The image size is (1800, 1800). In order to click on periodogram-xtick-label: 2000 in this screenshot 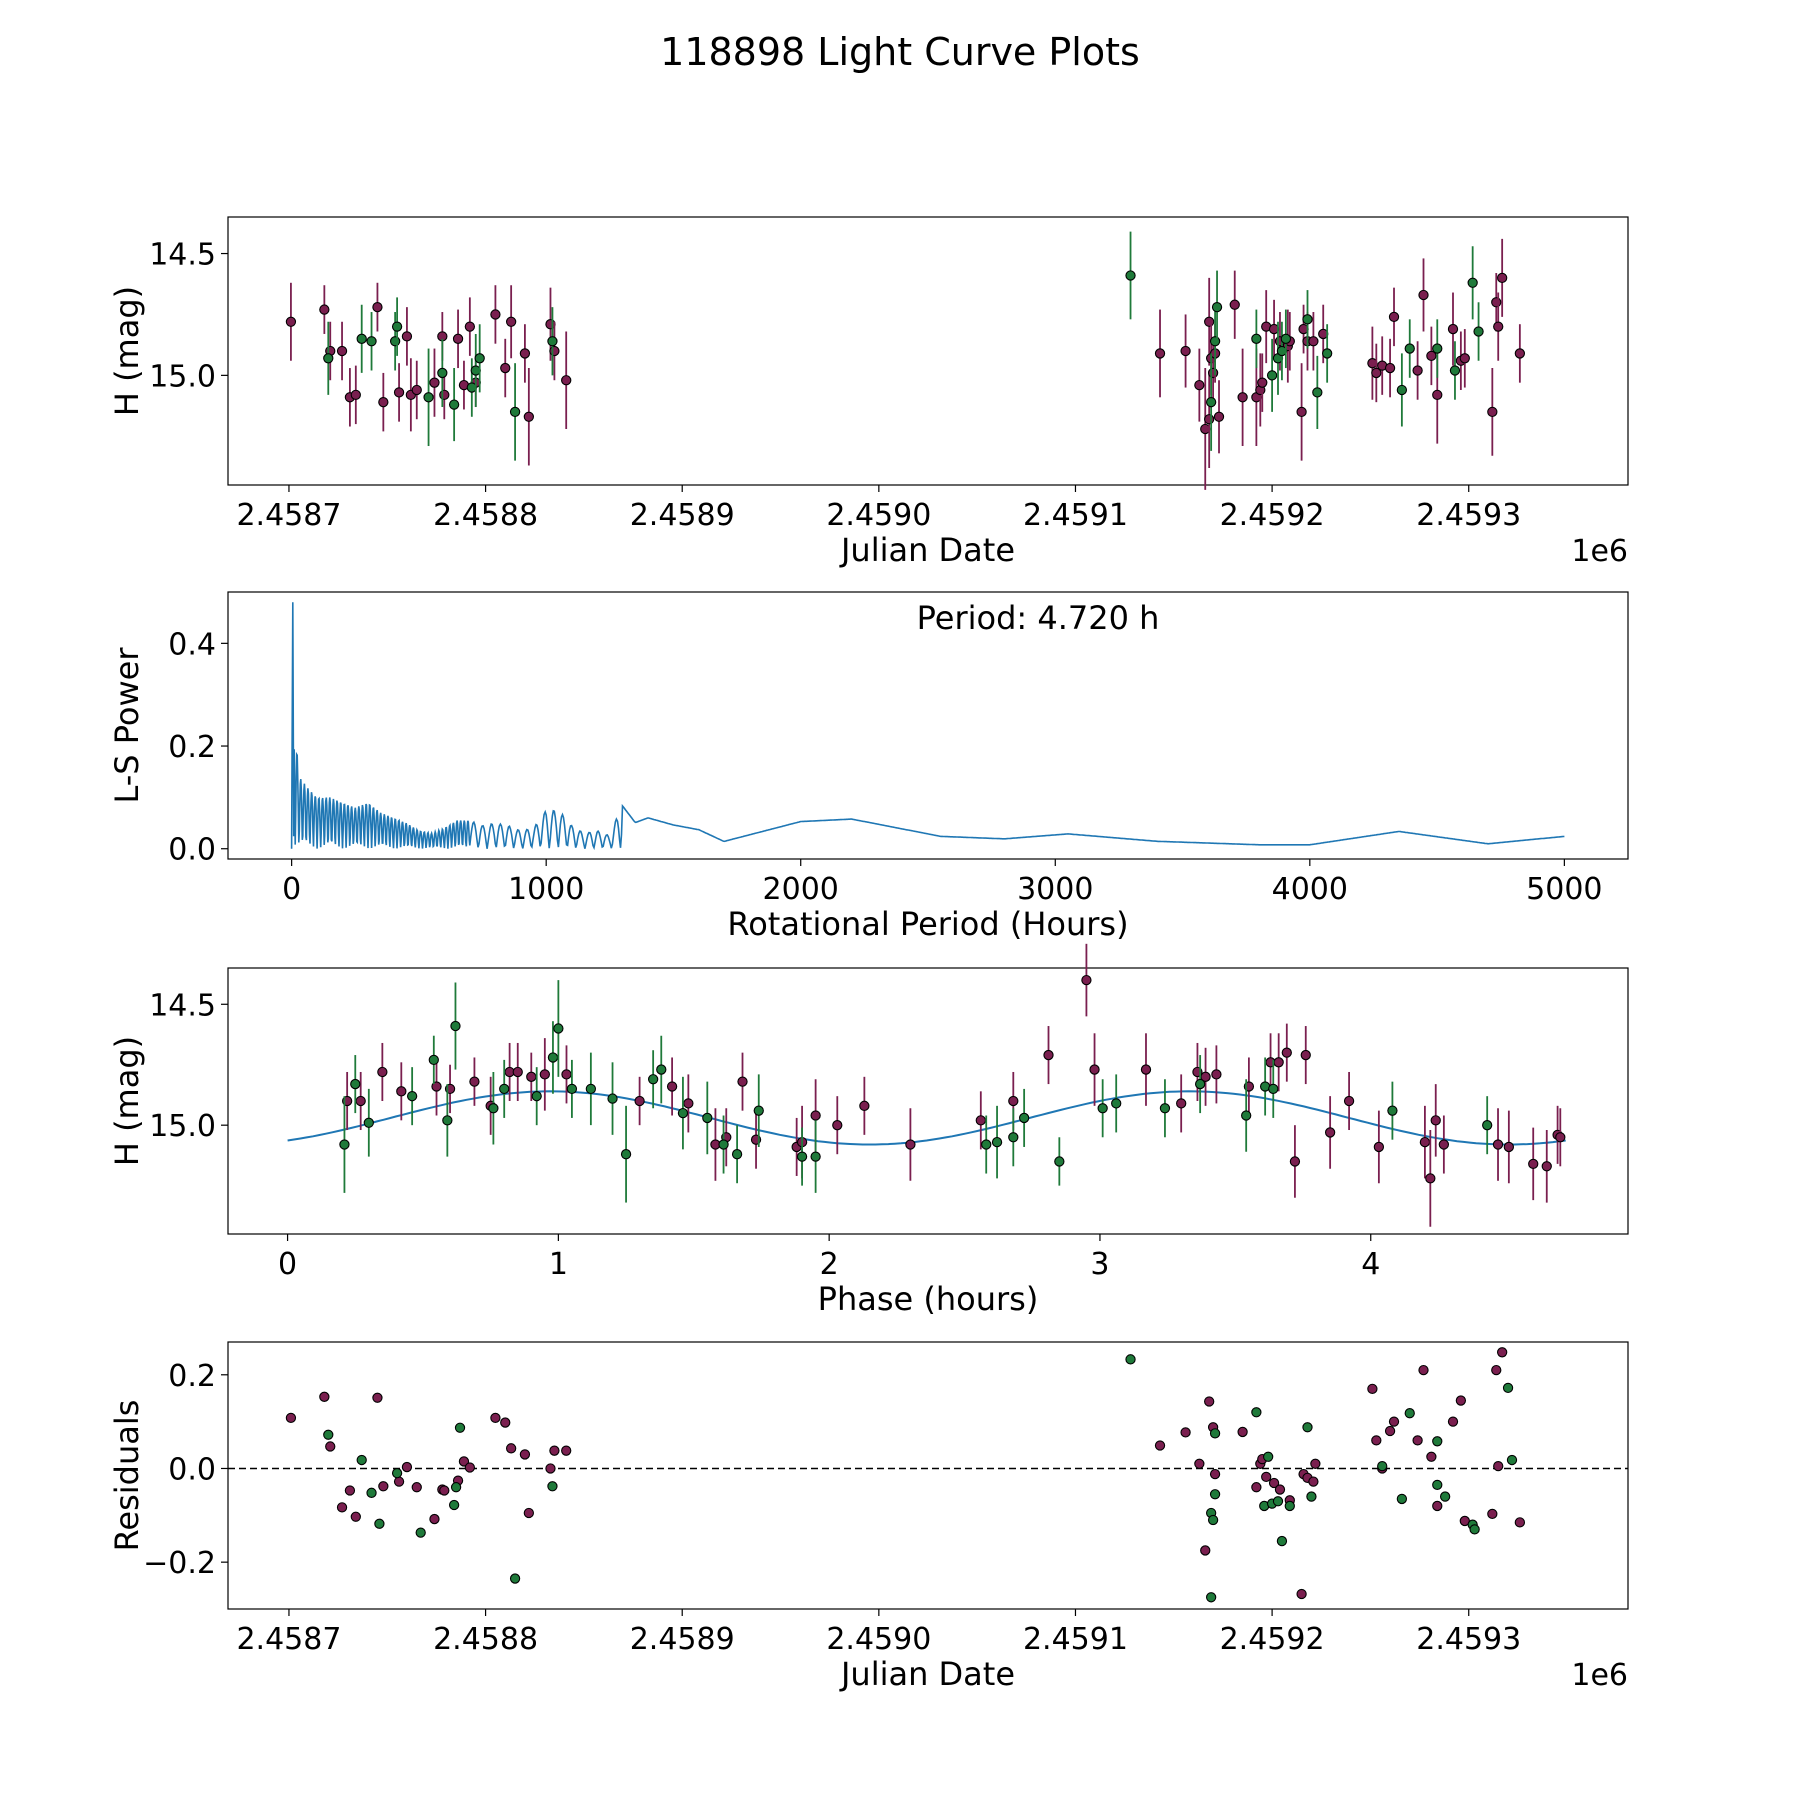, I will do `click(801, 889)`.